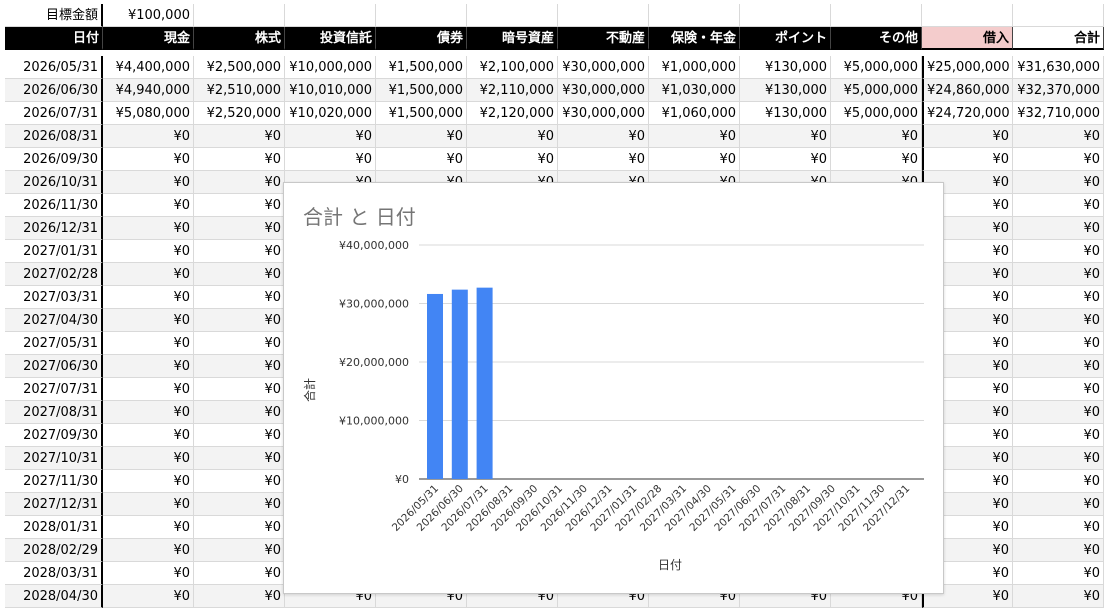  Describe the element at coordinates (54, 251) in the screenshot. I see `cell-date: 2027/01/31` at that location.